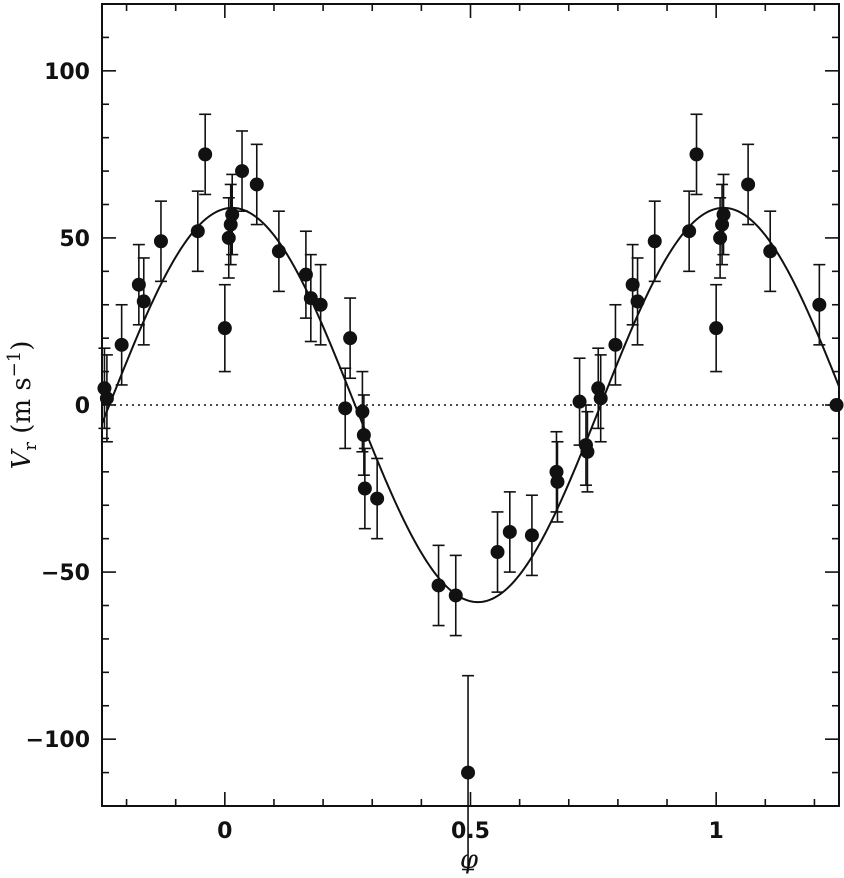  Describe the element at coordinates (22, 346) in the screenshot. I see `y-axis-label-close: )` at that location.